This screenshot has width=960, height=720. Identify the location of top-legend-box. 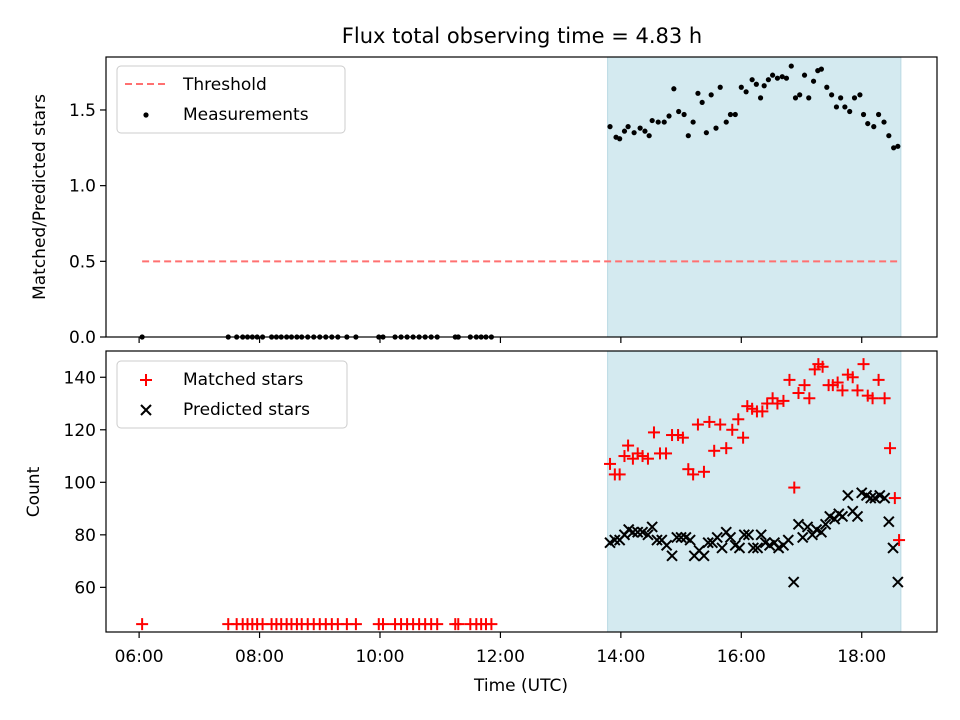
(231, 99).